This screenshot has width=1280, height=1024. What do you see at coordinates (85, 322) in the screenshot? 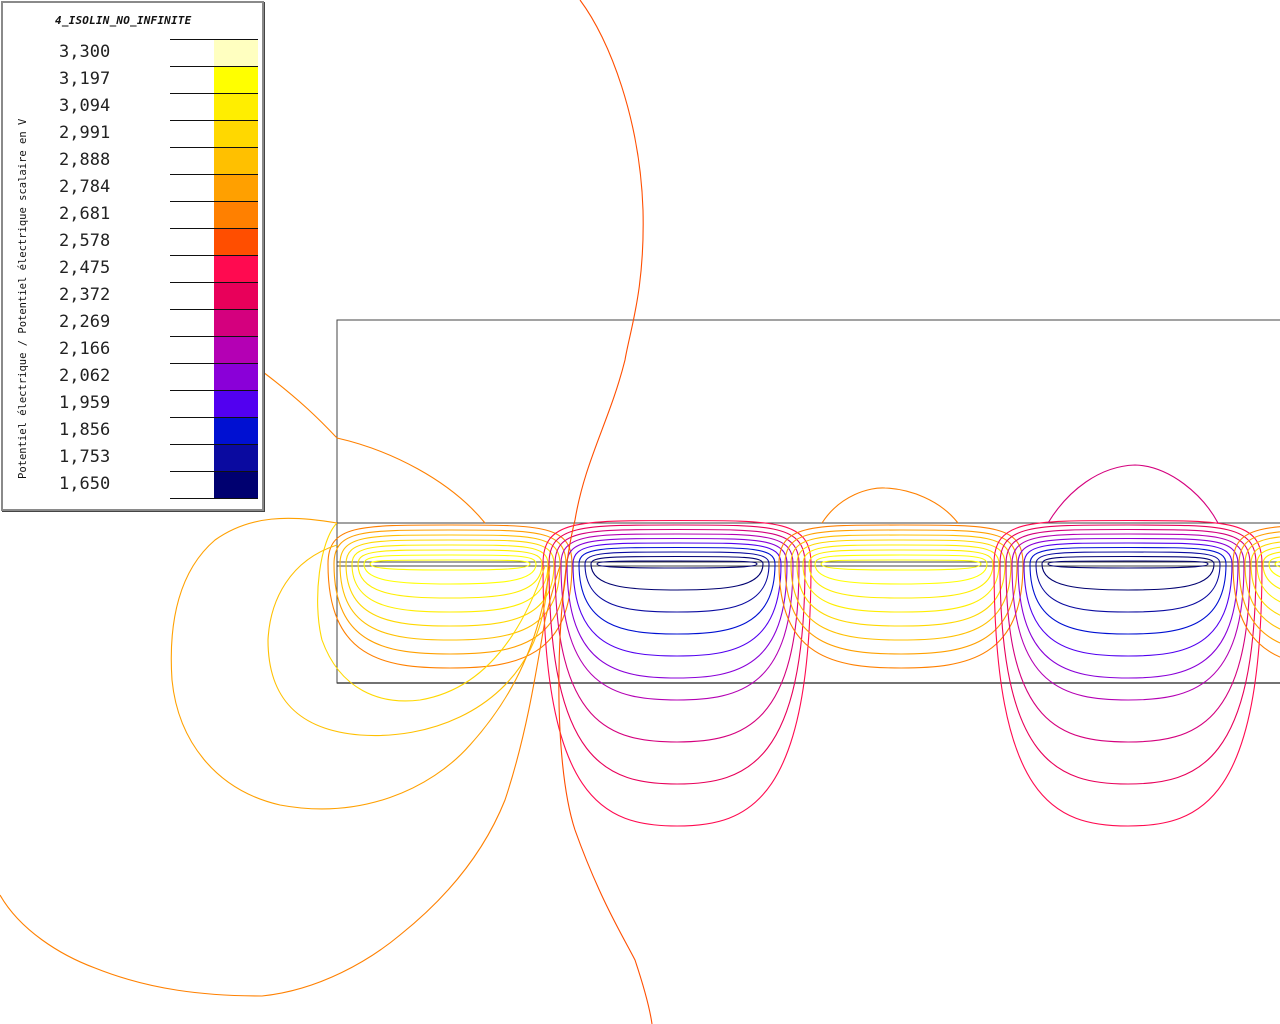
I see `legend-value: 2,269` at bounding box center [85, 322].